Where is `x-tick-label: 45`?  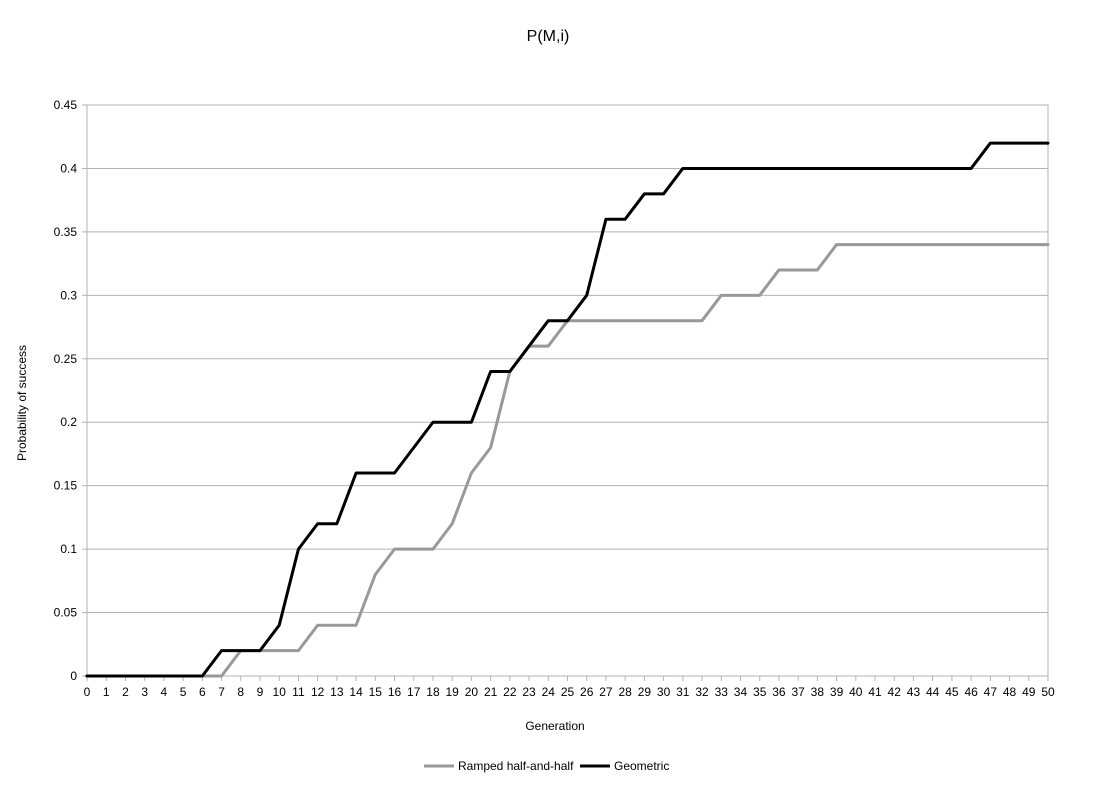 x-tick-label: 45 is located at coordinates (952, 692).